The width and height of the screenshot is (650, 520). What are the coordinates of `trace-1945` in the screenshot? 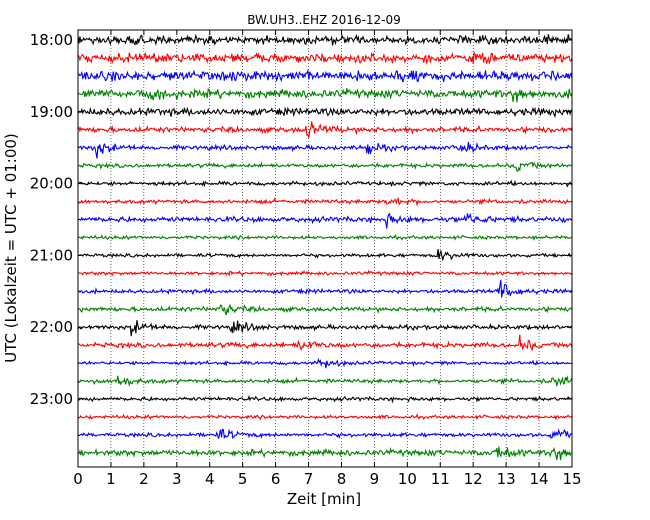 It's located at (325, 166).